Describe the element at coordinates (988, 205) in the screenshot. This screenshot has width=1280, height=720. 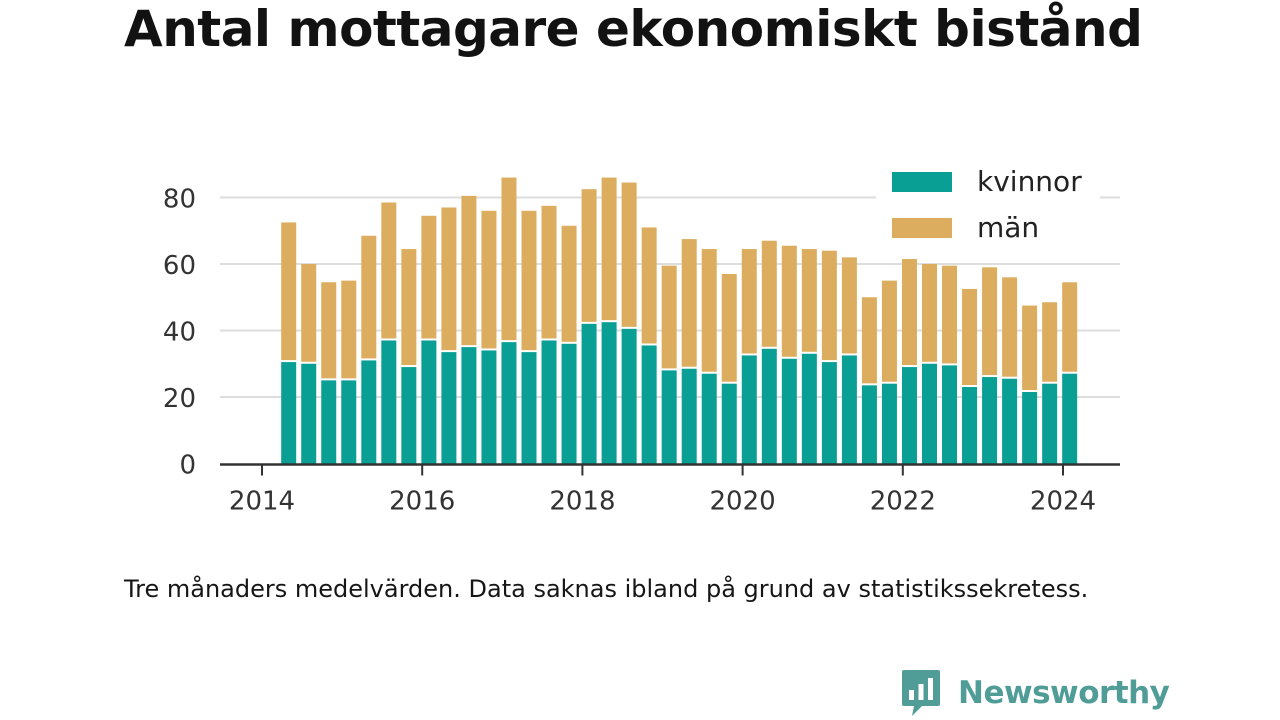
I see `legend: kvinnor män` at that location.